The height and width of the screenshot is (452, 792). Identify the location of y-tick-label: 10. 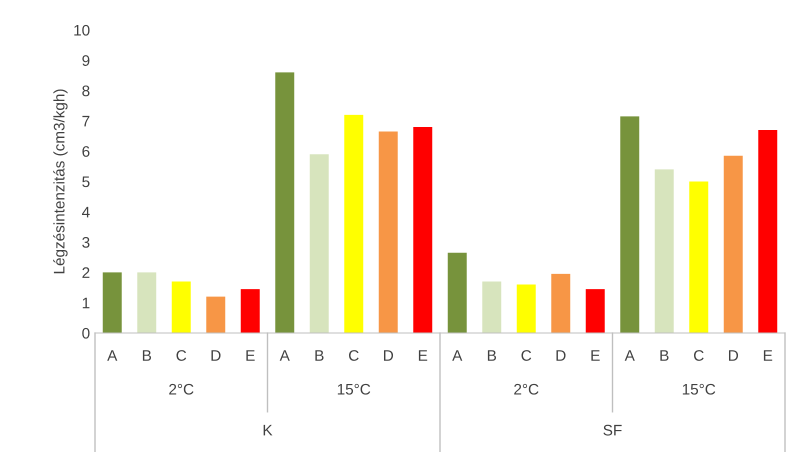
(82, 30).